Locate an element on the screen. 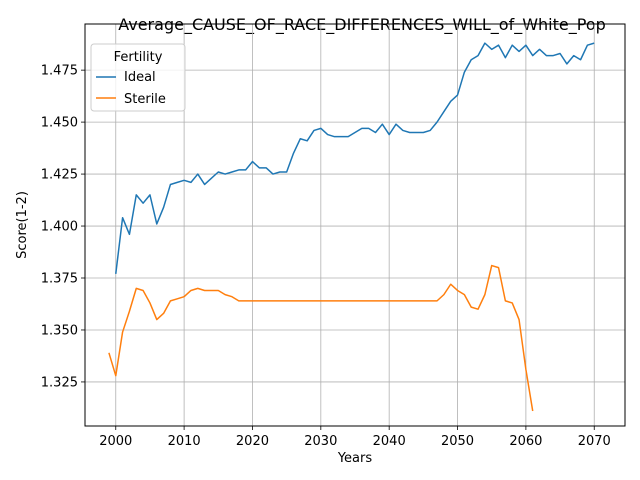 The height and width of the screenshot is (480, 640). x-tick-label: 2030 is located at coordinates (320, 441).